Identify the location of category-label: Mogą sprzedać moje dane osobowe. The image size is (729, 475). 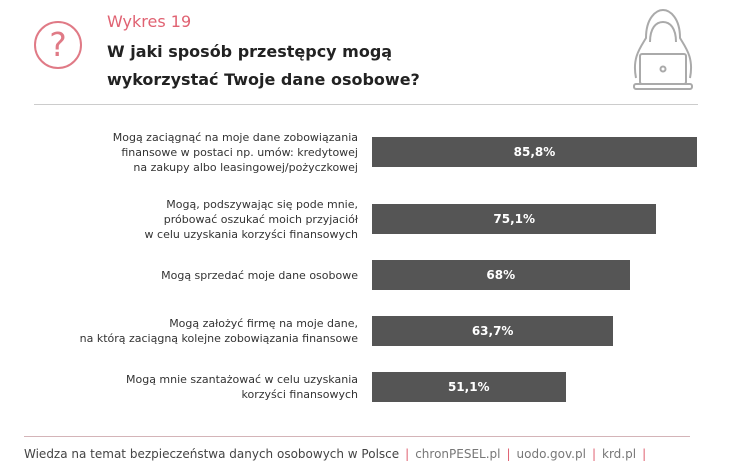
(198, 275).